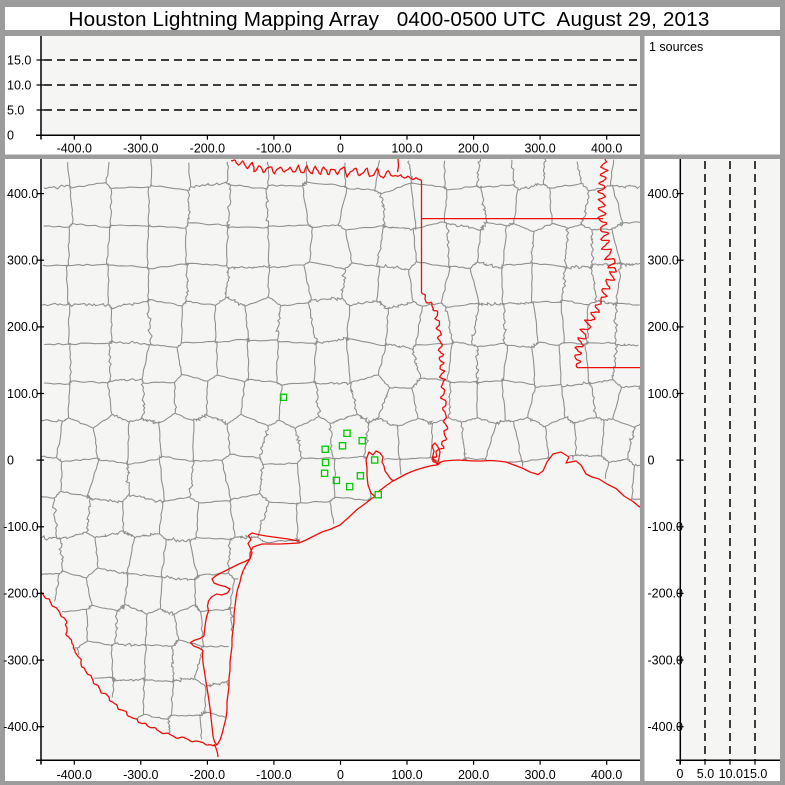 Image resolution: width=785 pixels, height=785 pixels. Describe the element at coordinates (676, 47) in the screenshot. I see `svg-text: 1 sources` at that location.